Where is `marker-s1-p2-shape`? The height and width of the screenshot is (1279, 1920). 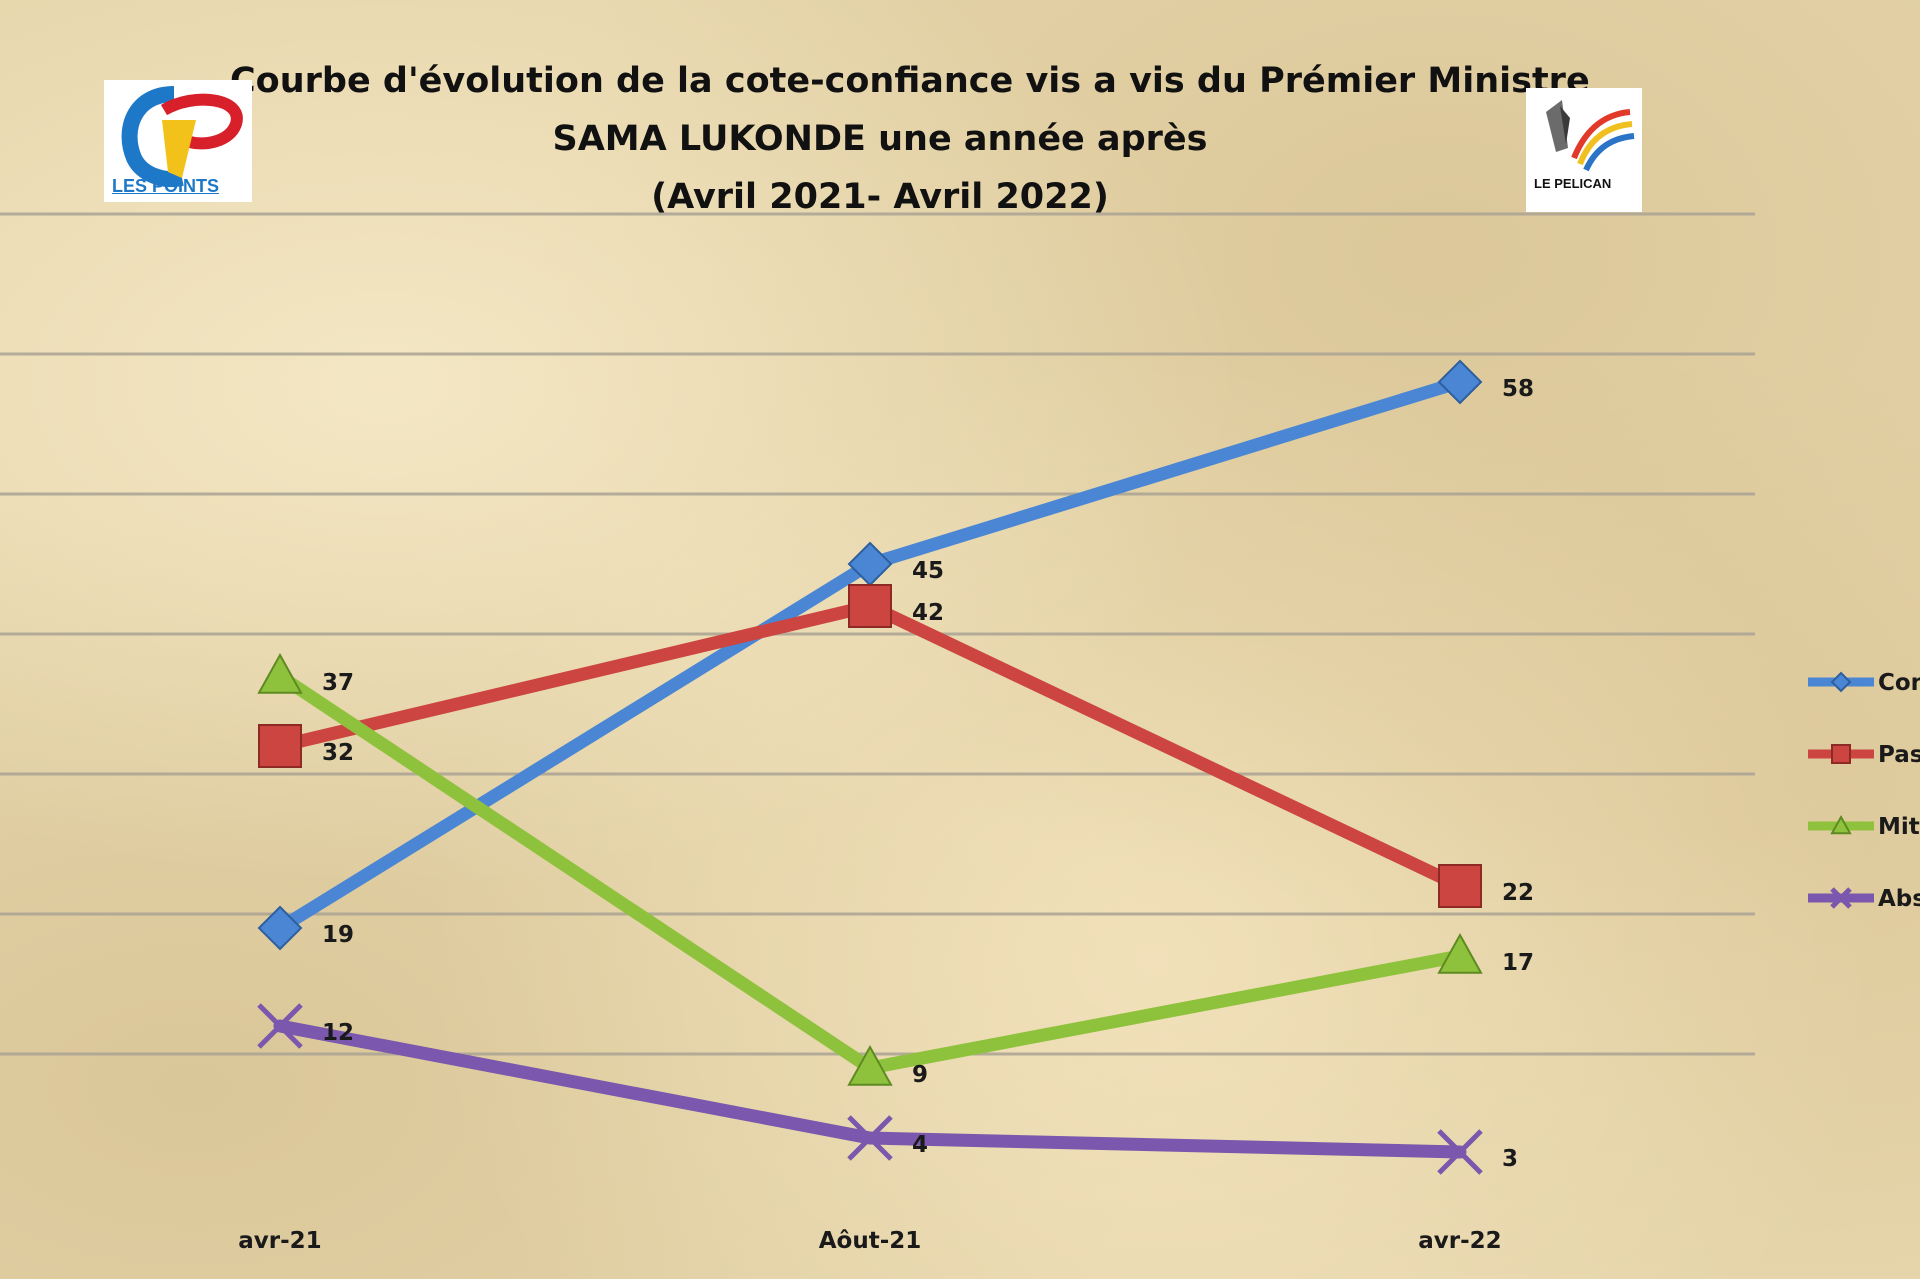
marker-s1-p2-shape is located at coordinates (1460, 886).